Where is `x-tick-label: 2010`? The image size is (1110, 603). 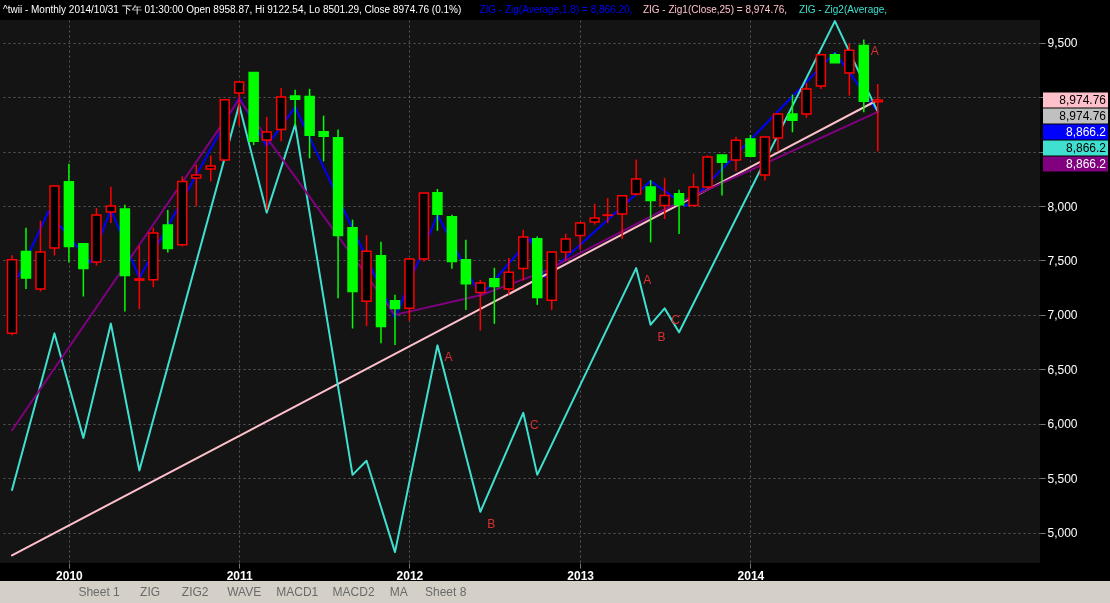 x-tick-label: 2010 is located at coordinates (70, 575).